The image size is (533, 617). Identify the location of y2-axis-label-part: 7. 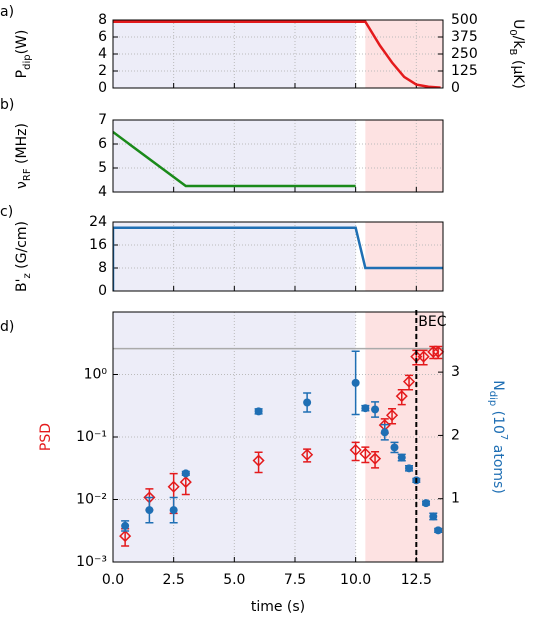
(503, 437).